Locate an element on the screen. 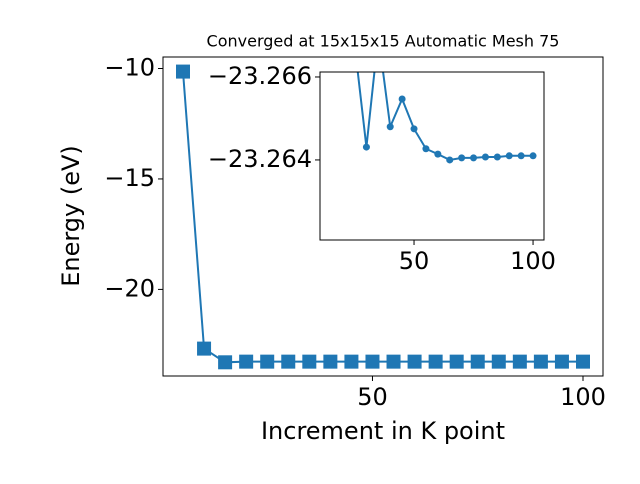  y-tick-label: −20 is located at coordinates (129, 288).